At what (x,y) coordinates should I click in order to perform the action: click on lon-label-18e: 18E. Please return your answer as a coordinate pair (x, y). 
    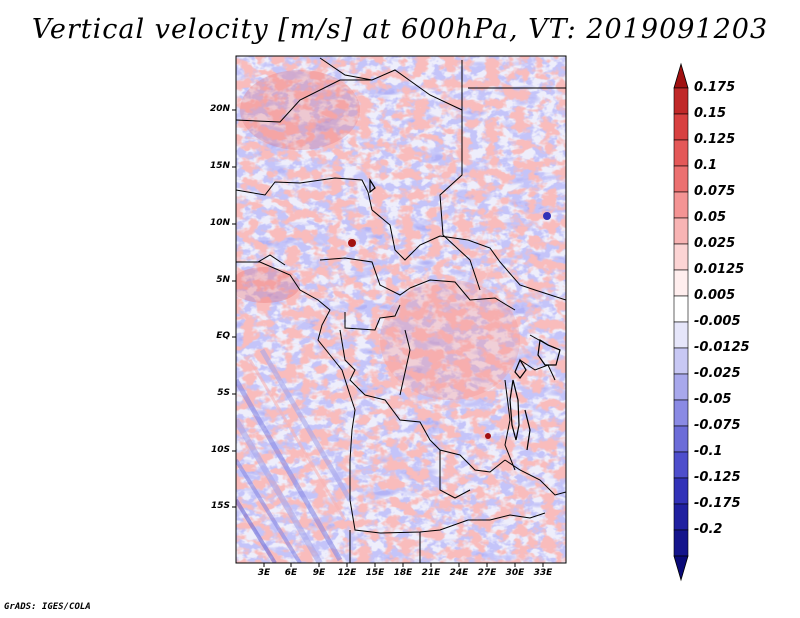
    Looking at the image, I should click on (403, 573).